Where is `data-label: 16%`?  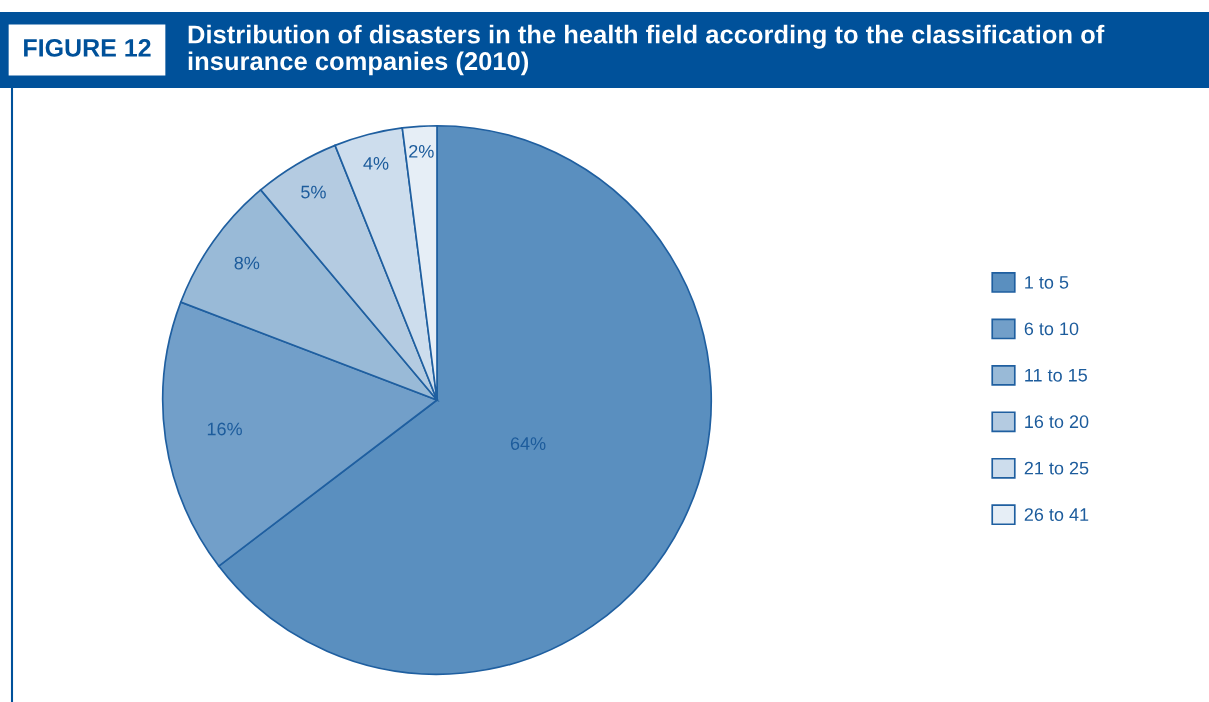
data-label: 16% is located at coordinates (224, 429).